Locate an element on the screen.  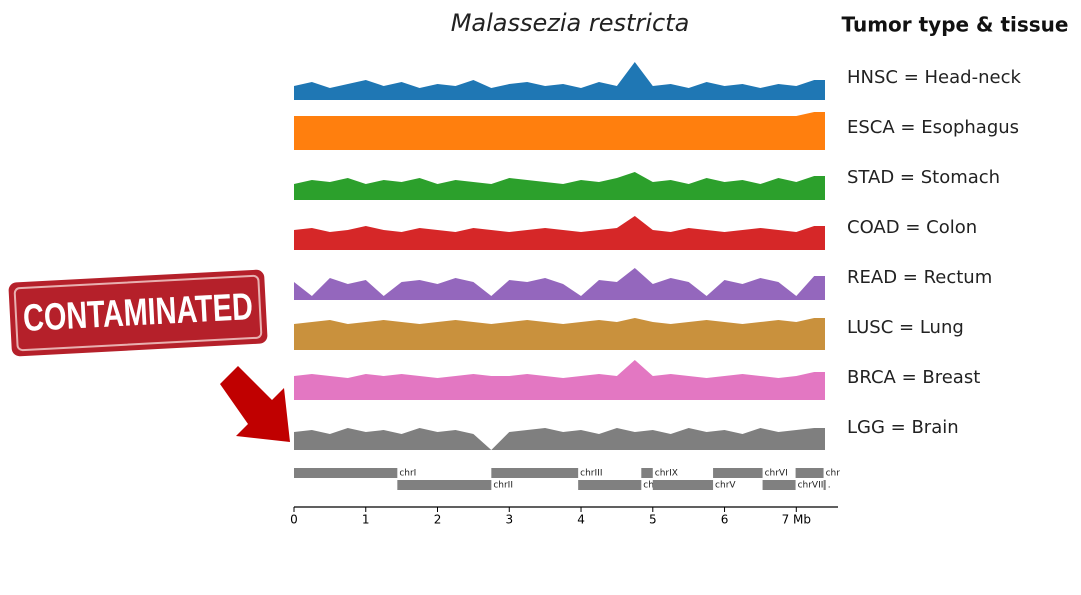
chromosome-label: chrII is located at coordinates (503, 486).